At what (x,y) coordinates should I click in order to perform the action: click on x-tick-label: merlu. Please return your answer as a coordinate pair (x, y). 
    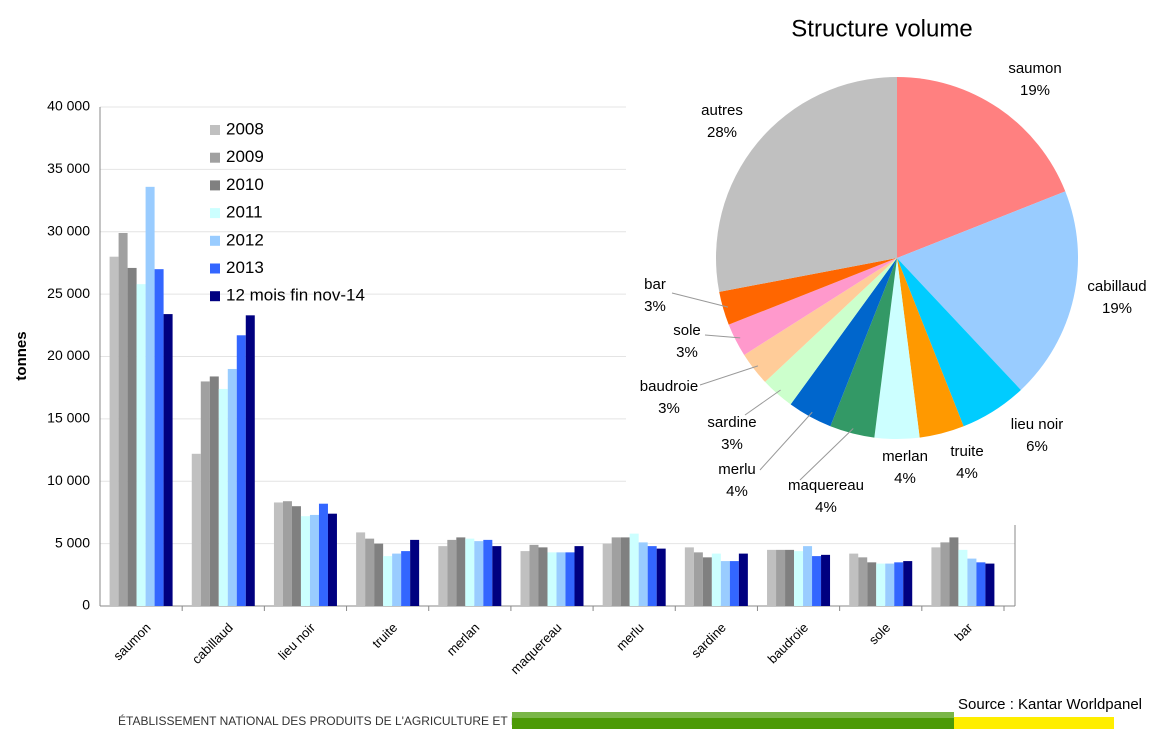
    Looking at the image, I should click on (630, 637).